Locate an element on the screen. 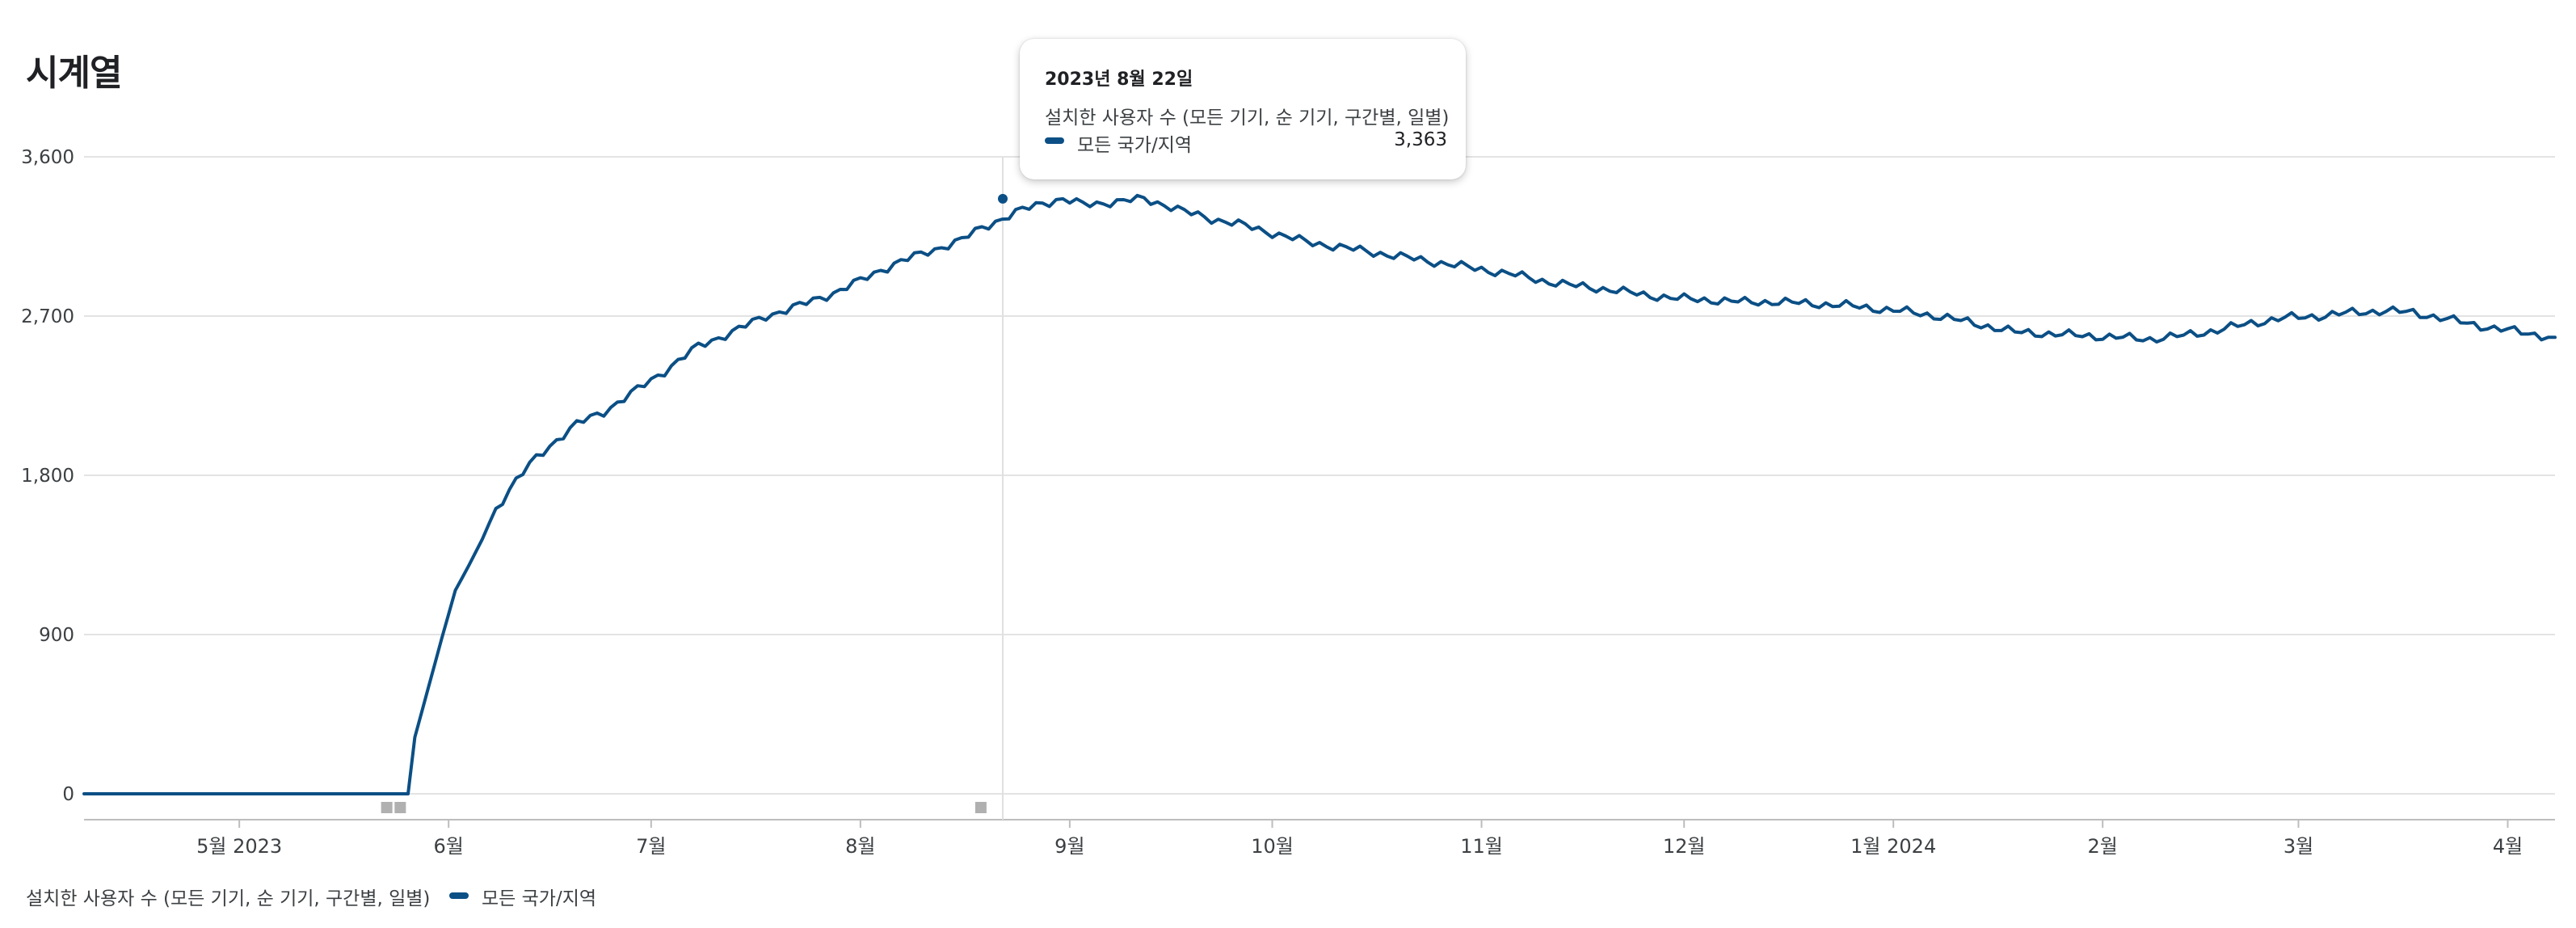  tooltip-series-row: 모든 국가/지역 3,363 is located at coordinates (1246, 142).